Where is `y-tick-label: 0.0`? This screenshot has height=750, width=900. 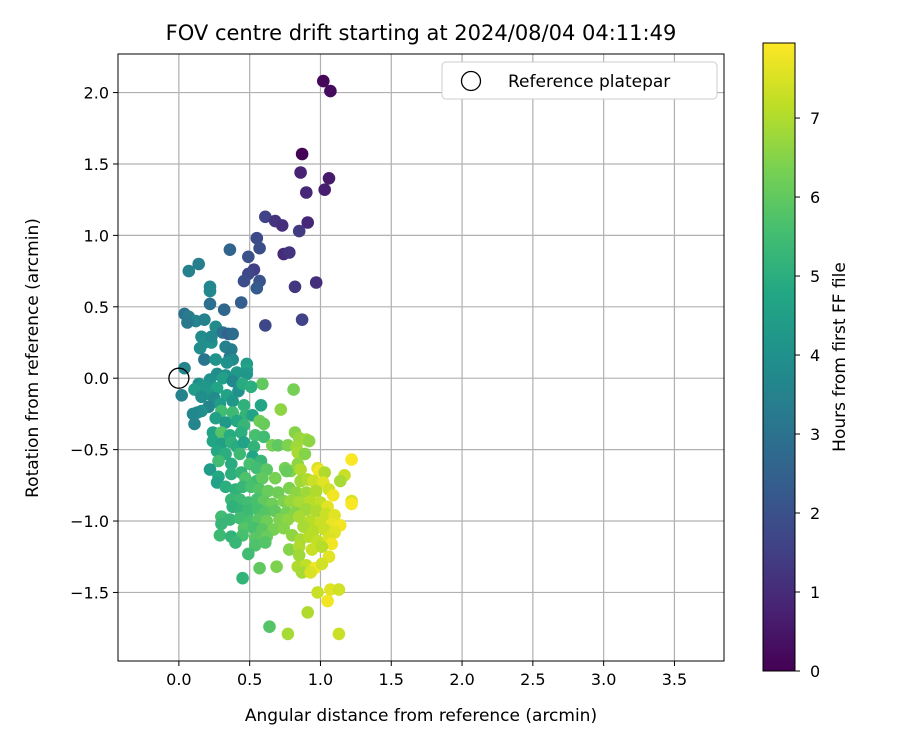 y-tick-label: 0.0 is located at coordinates (96, 378).